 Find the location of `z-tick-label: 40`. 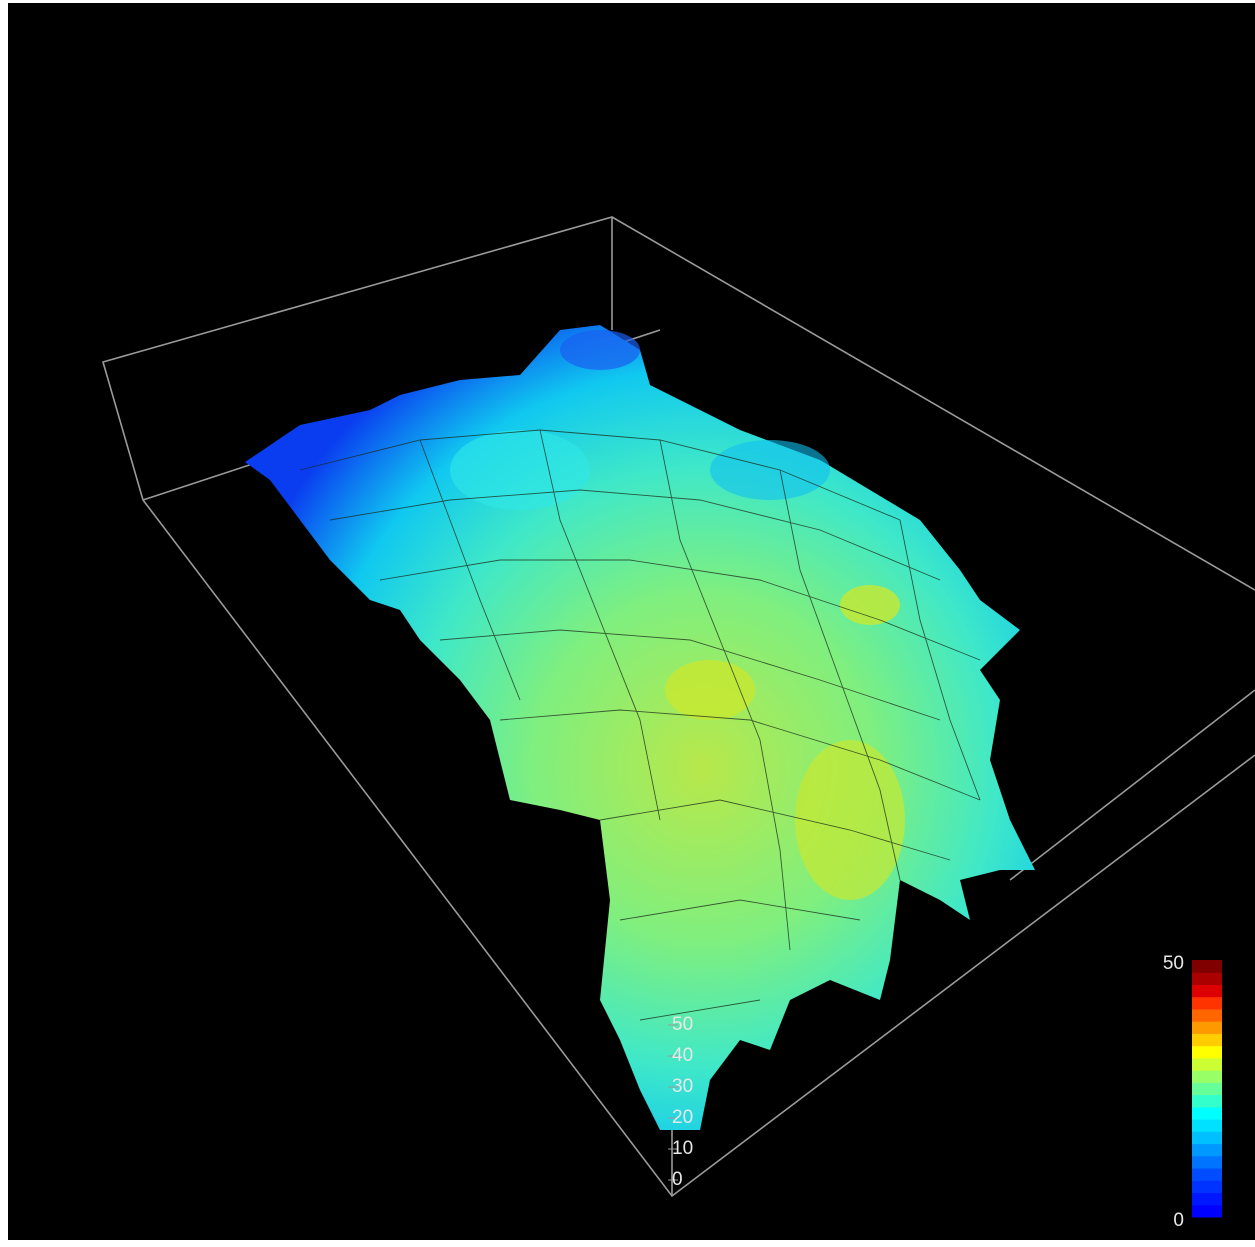

z-tick-label: 40 is located at coordinates (682, 1055).